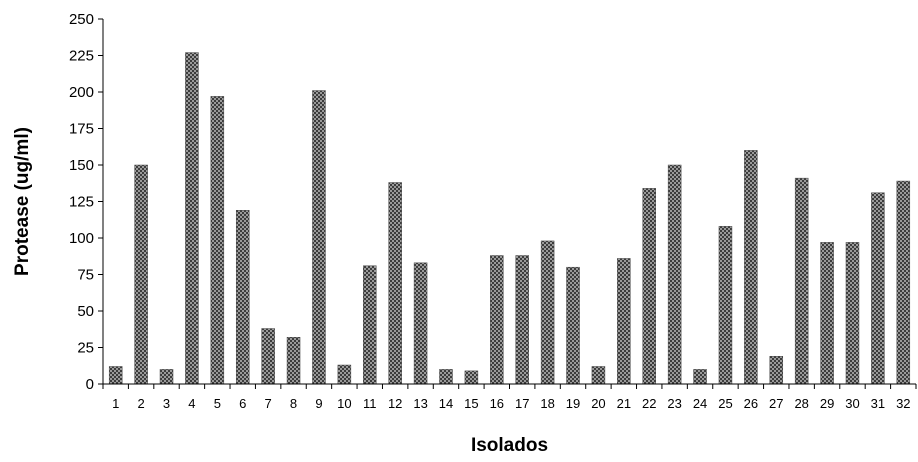  I want to click on y-tick-label: 250, so click(81, 19).